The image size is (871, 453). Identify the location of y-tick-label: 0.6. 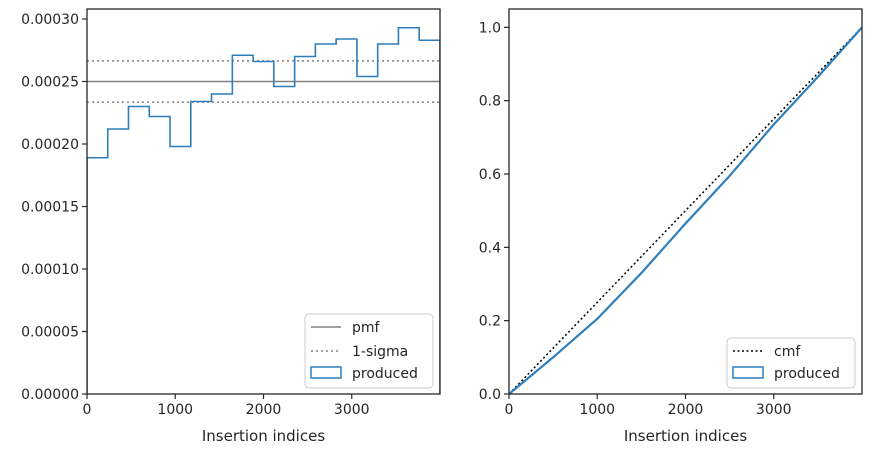
(490, 175).